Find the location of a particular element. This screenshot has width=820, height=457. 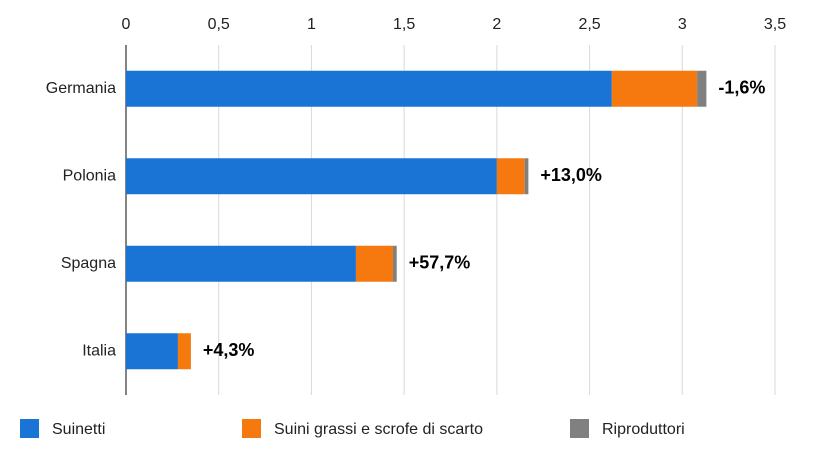

x-tick-label: 1 is located at coordinates (311, 24).